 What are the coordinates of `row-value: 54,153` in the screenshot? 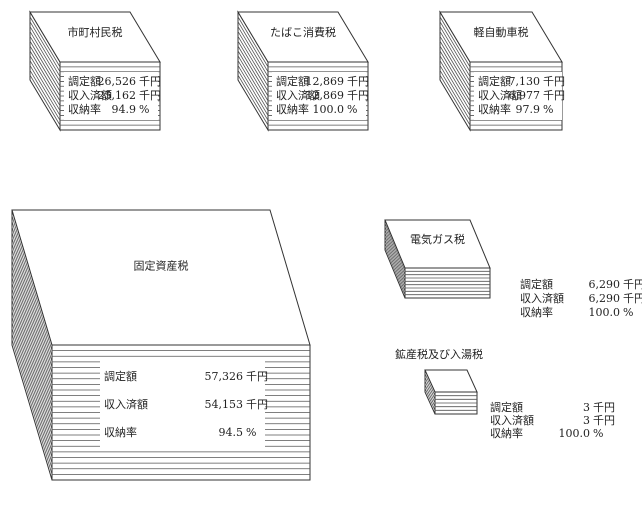 It's located at (224, 404).